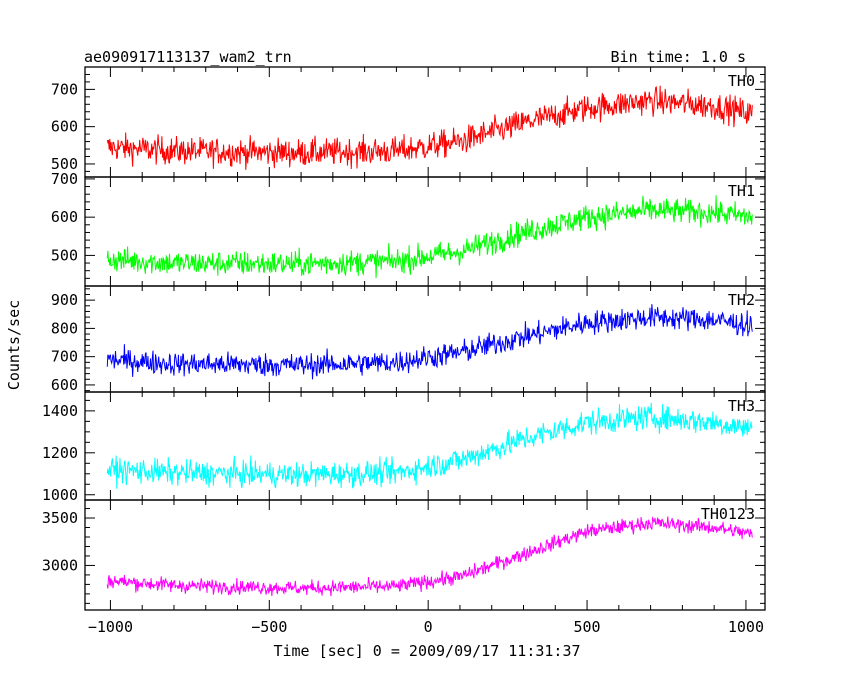  I want to click on y-tick-label: 1400, so click(60, 411).